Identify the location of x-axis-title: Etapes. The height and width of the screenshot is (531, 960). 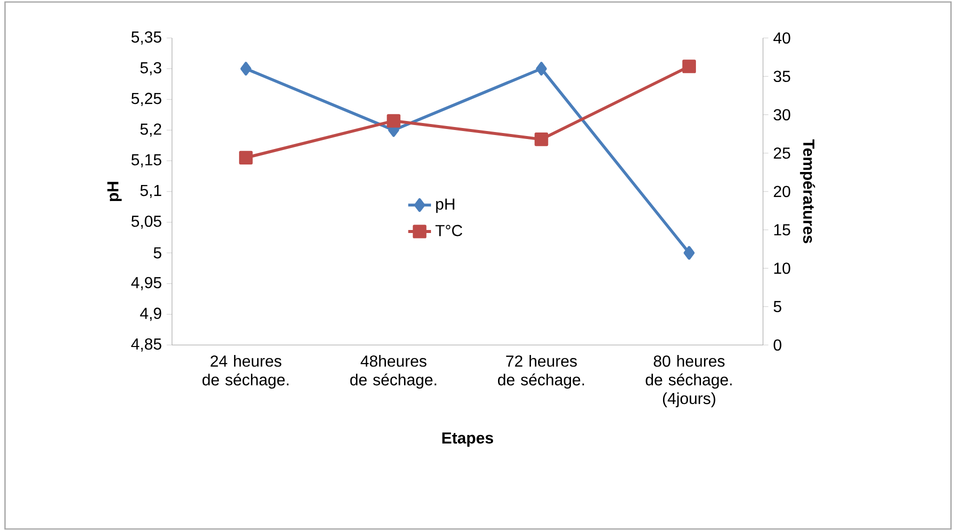
(468, 439).